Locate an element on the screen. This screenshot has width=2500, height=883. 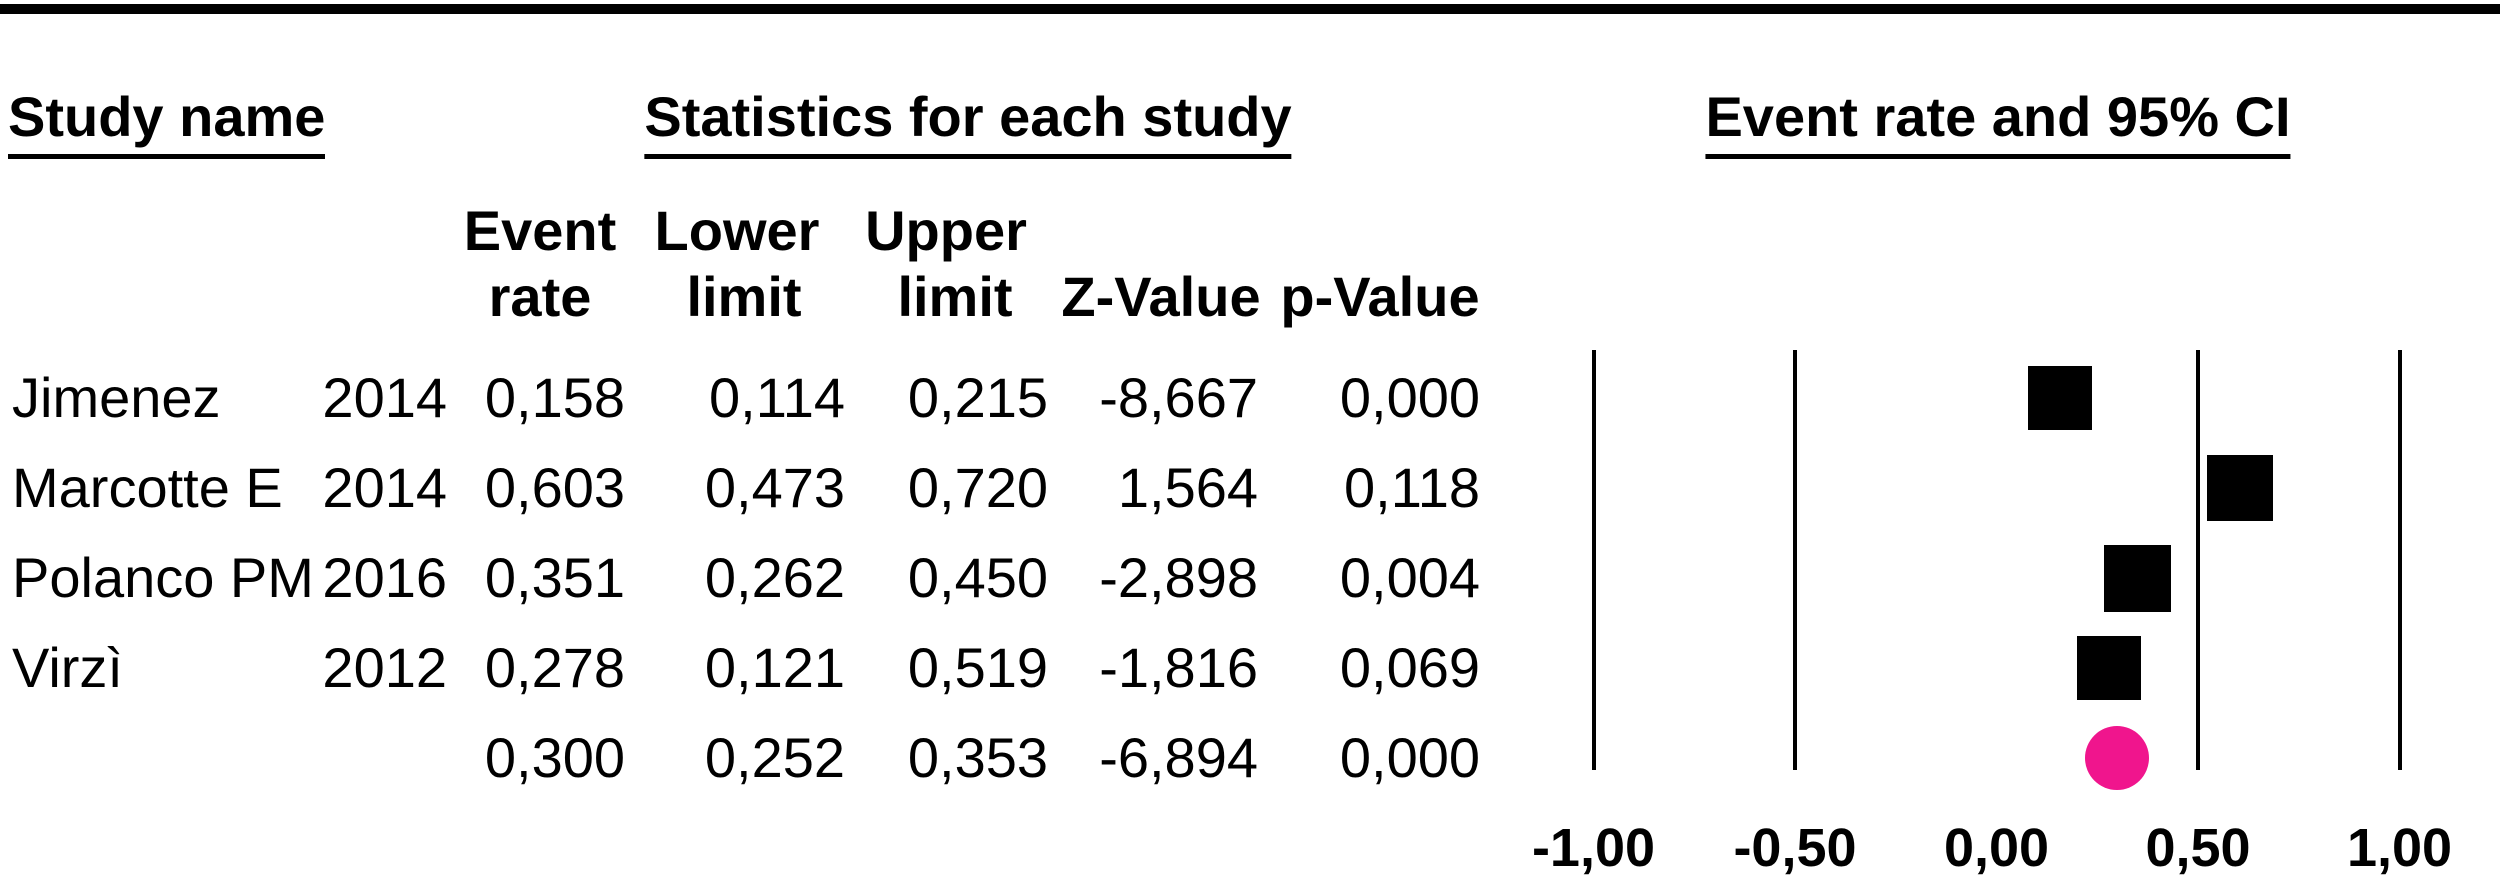
column-header-upper-line2: limit is located at coordinates (955, 296).